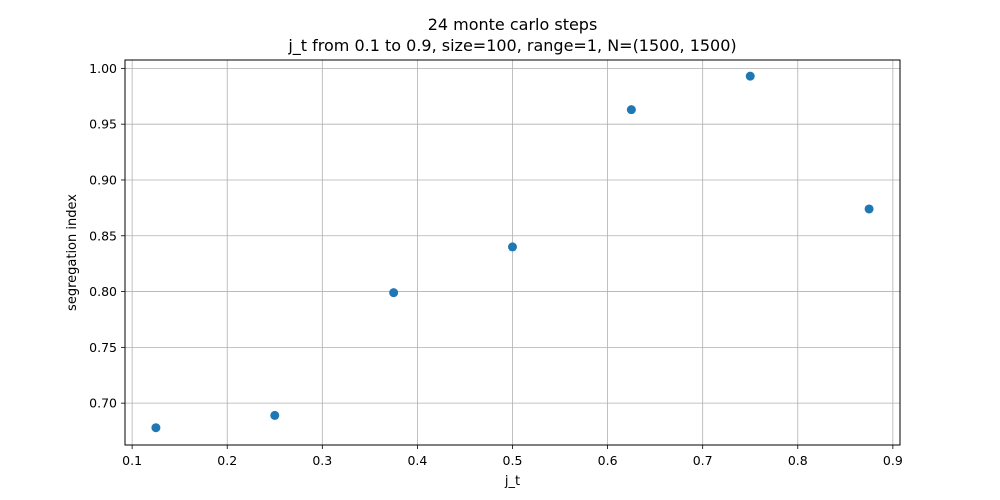 The image size is (1000, 500). I want to click on y-axis-ticks: 0.70 0.75 0.80 0.85 0.90 0.95 1.00, so click(107, 236).